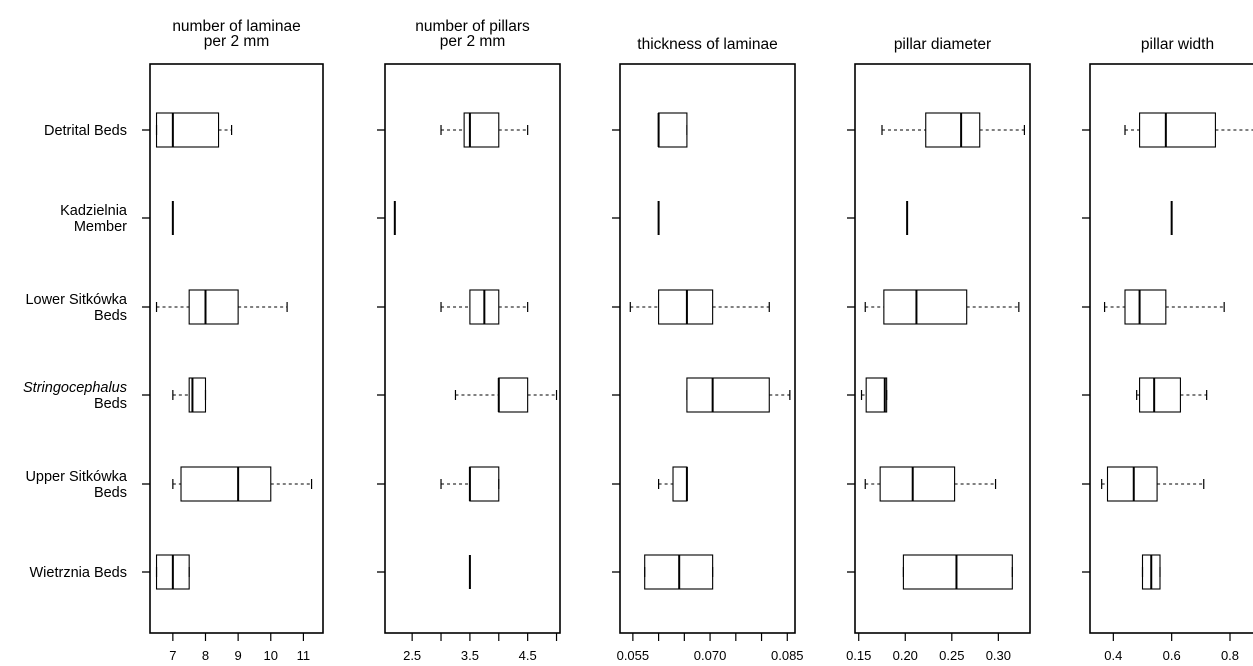  I want to click on panel-title: number of pillars, so click(472, 26).